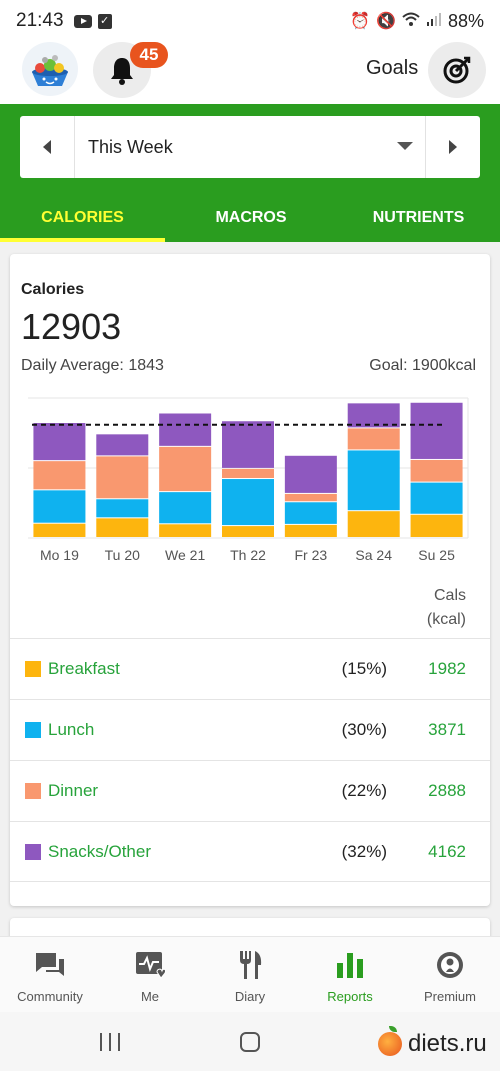  Describe the element at coordinates (436, 555) in the screenshot. I see `x-tick-label: Su 25` at that location.